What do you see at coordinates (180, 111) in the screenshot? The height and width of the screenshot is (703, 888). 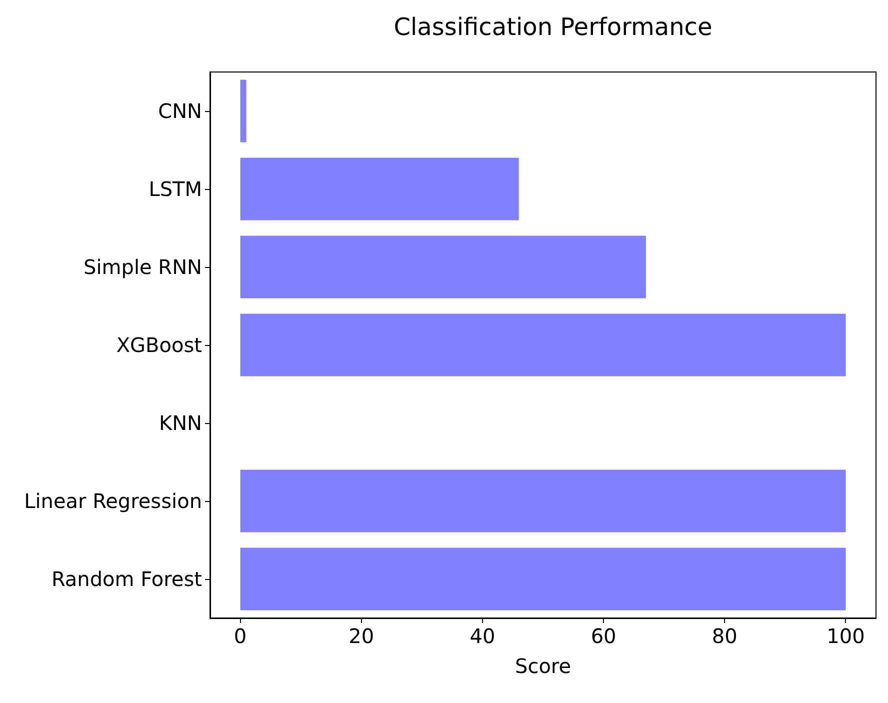 I see `y-tick-label: CNN` at bounding box center [180, 111].